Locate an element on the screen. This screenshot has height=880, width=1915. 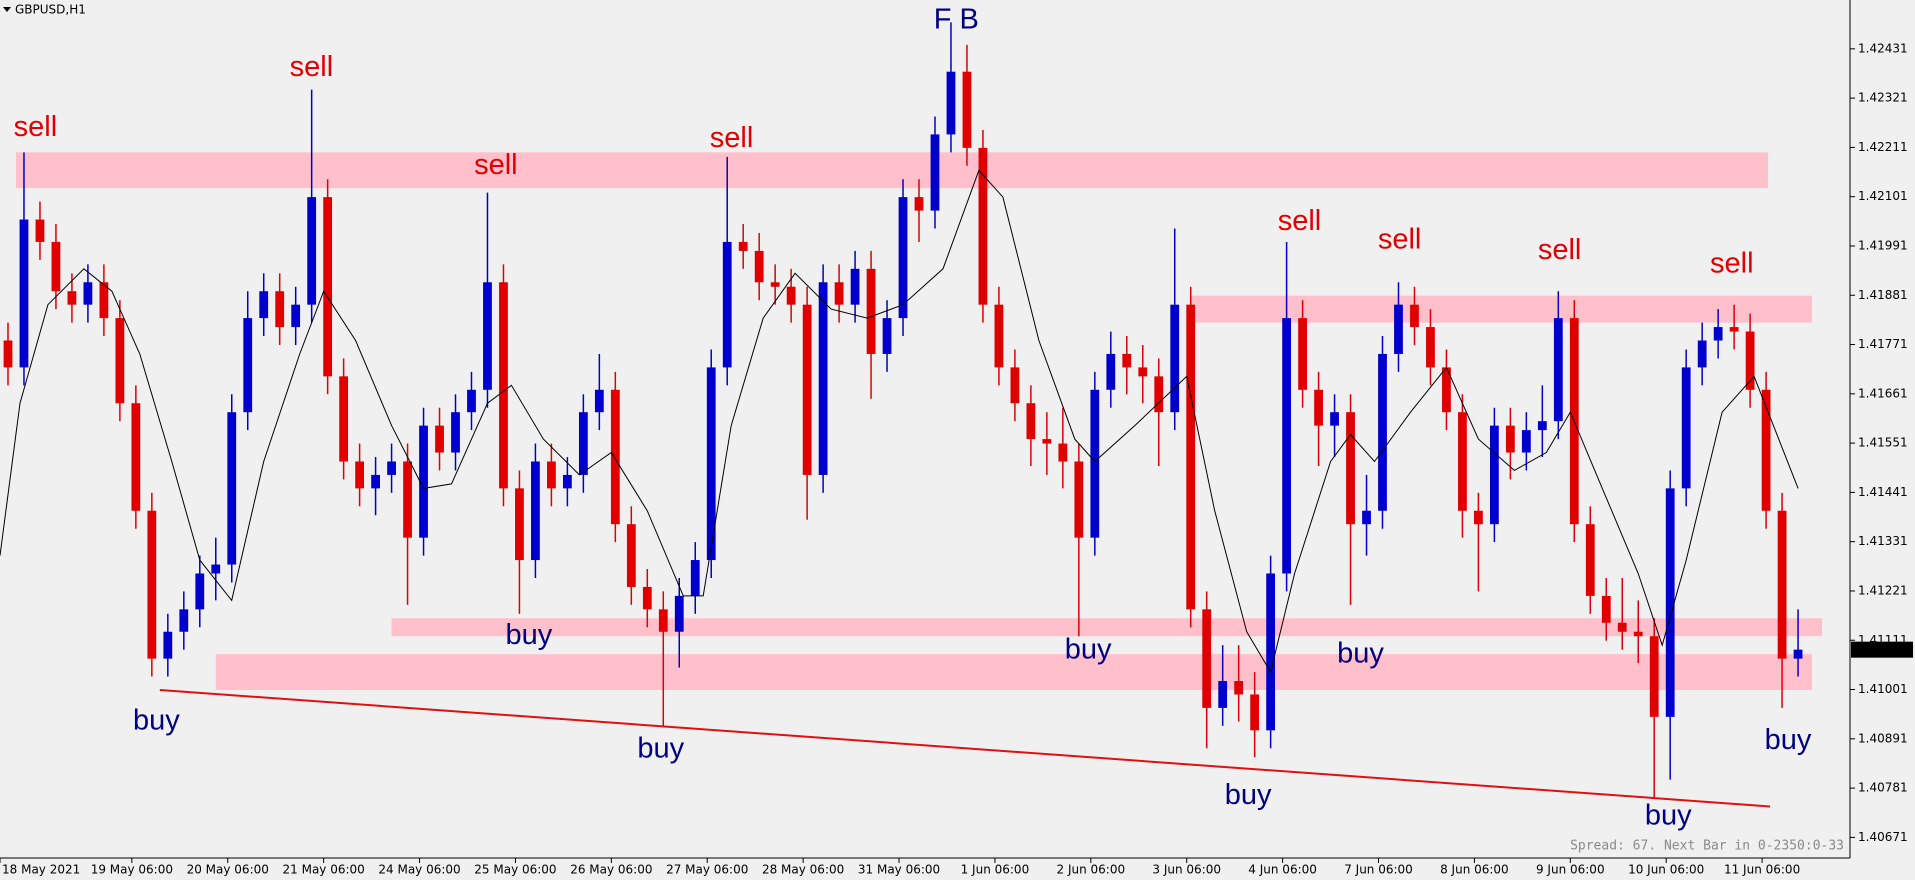
symbol-menu-arrow is located at coordinates (7, 9).